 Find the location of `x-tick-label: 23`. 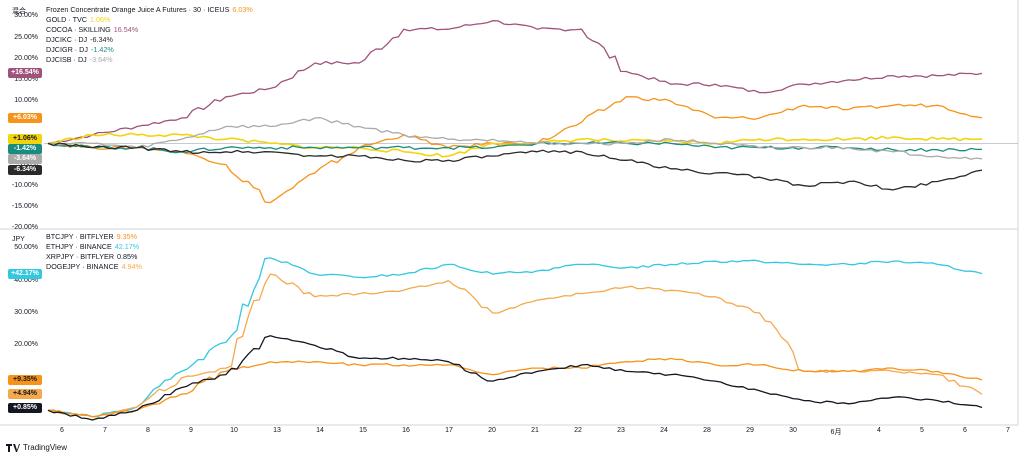

x-tick-label: 23 is located at coordinates (621, 430).